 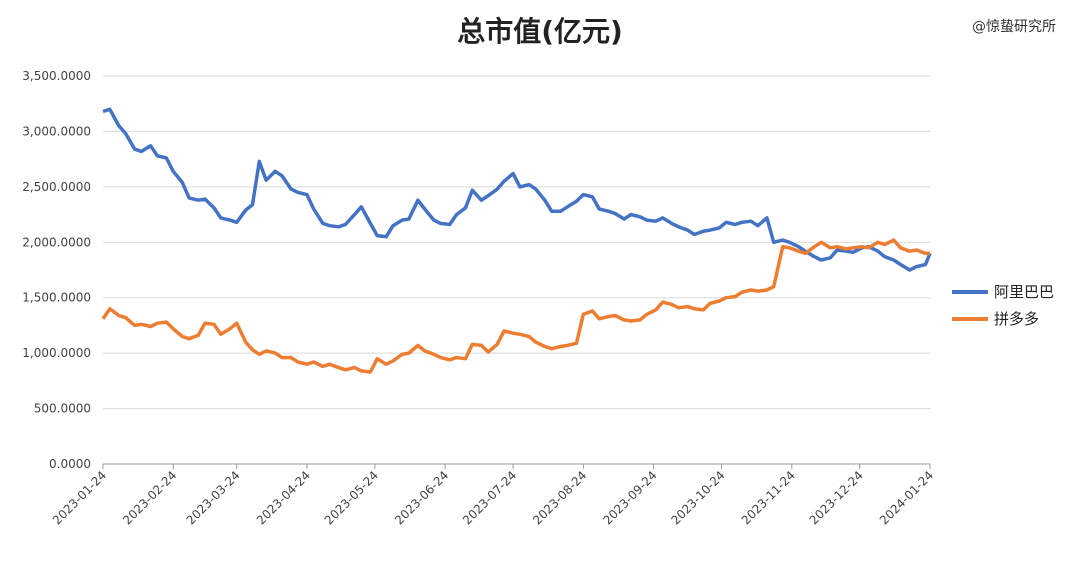 What do you see at coordinates (421, 497) in the screenshot?
I see `x-tick-label: 2023-06-24` at bounding box center [421, 497].